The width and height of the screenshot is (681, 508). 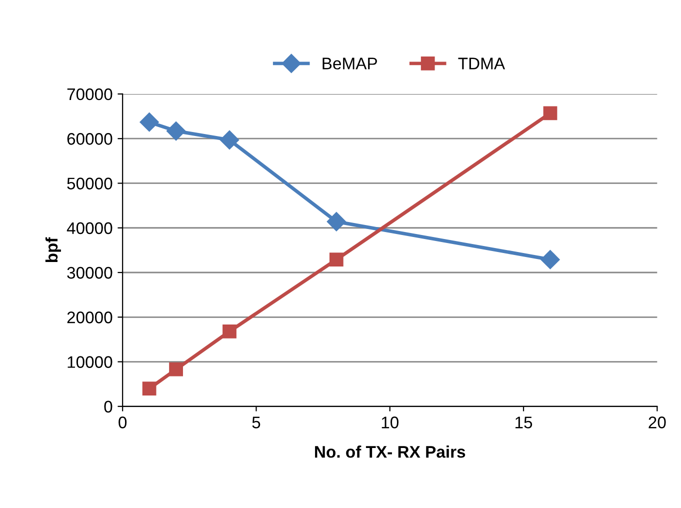 I want to click on y-tick-label: 70000, so click(x=89, y=94).